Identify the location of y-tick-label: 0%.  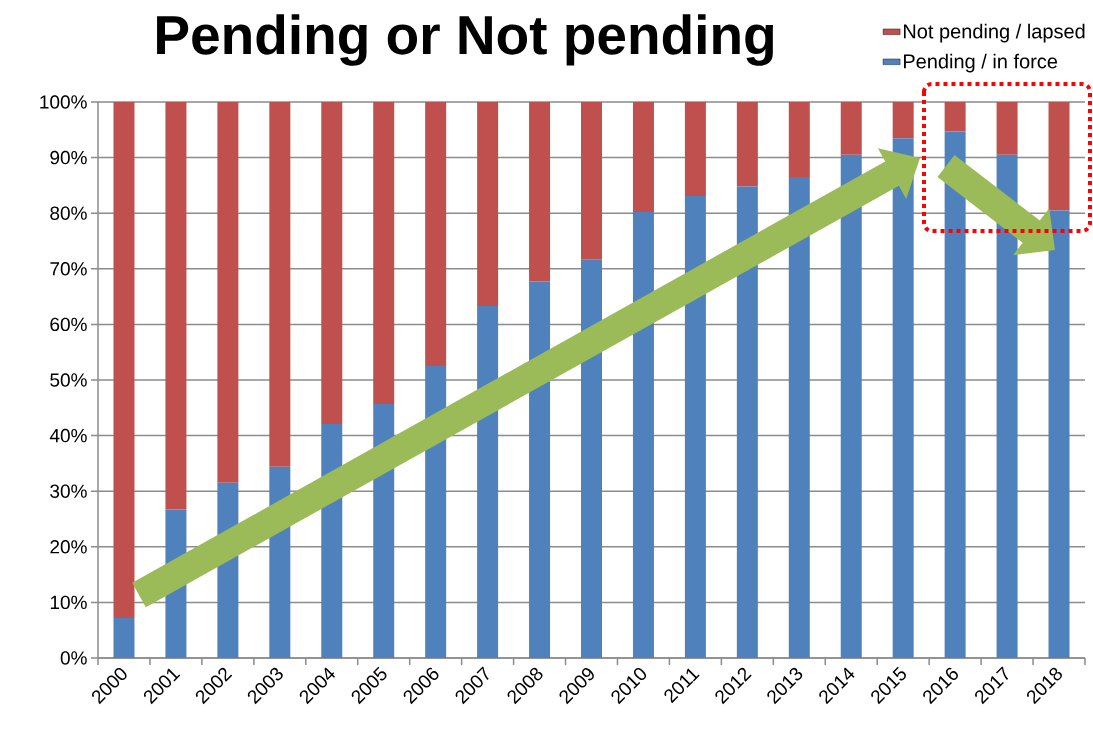
(73, 658).